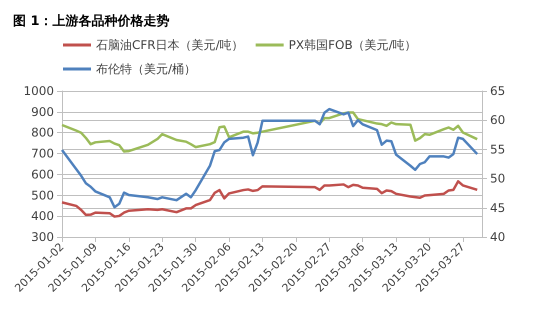 The width and height of the screenshot is (536, 334). What do you see at coordinates (498, 149) in the screenshot?
I see `y2-tick-label: 55` at bounding box center [498, 149].